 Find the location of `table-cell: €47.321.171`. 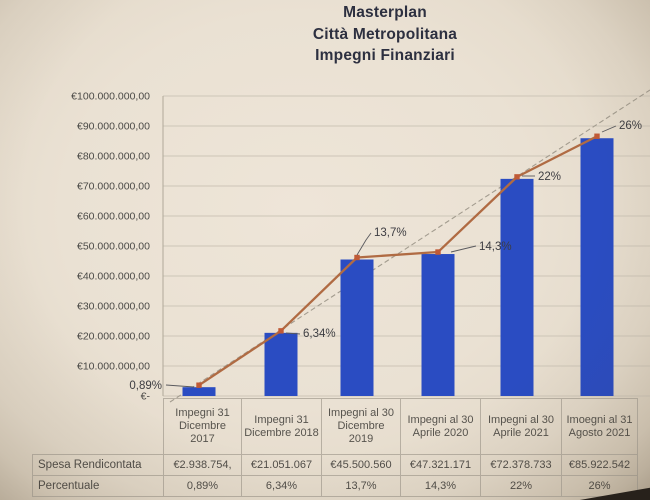

table-cell: €47.321.171 is located at coordinates (440, 465).